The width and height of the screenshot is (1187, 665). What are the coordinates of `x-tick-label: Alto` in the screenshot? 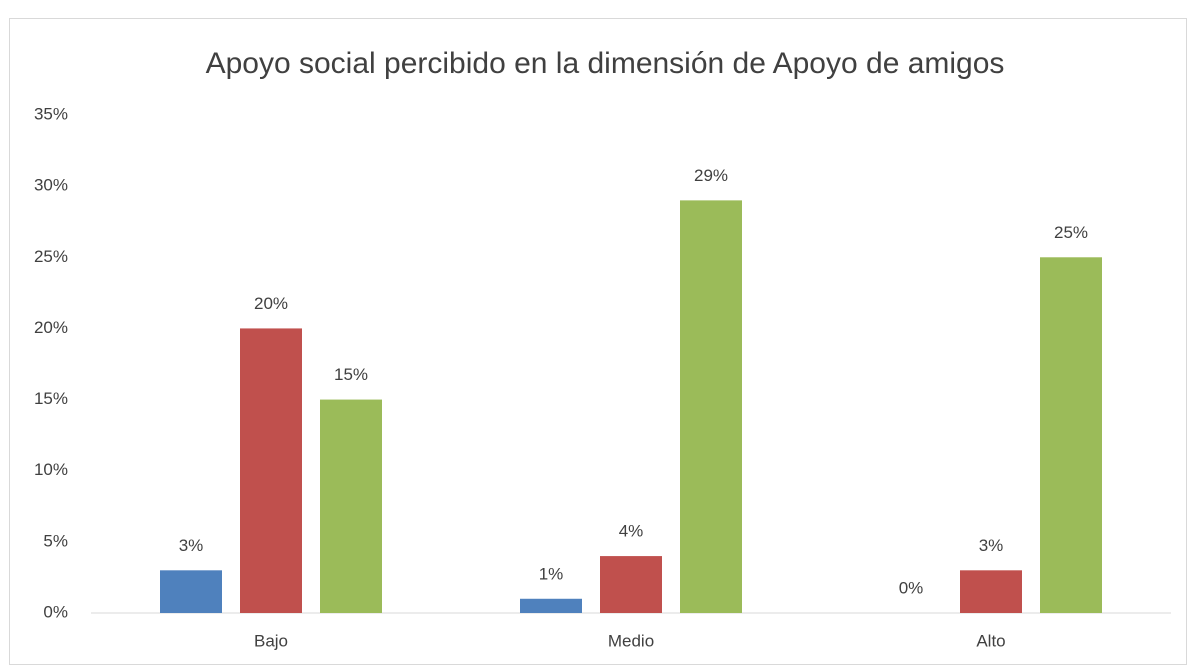 It's located at (990, 640).